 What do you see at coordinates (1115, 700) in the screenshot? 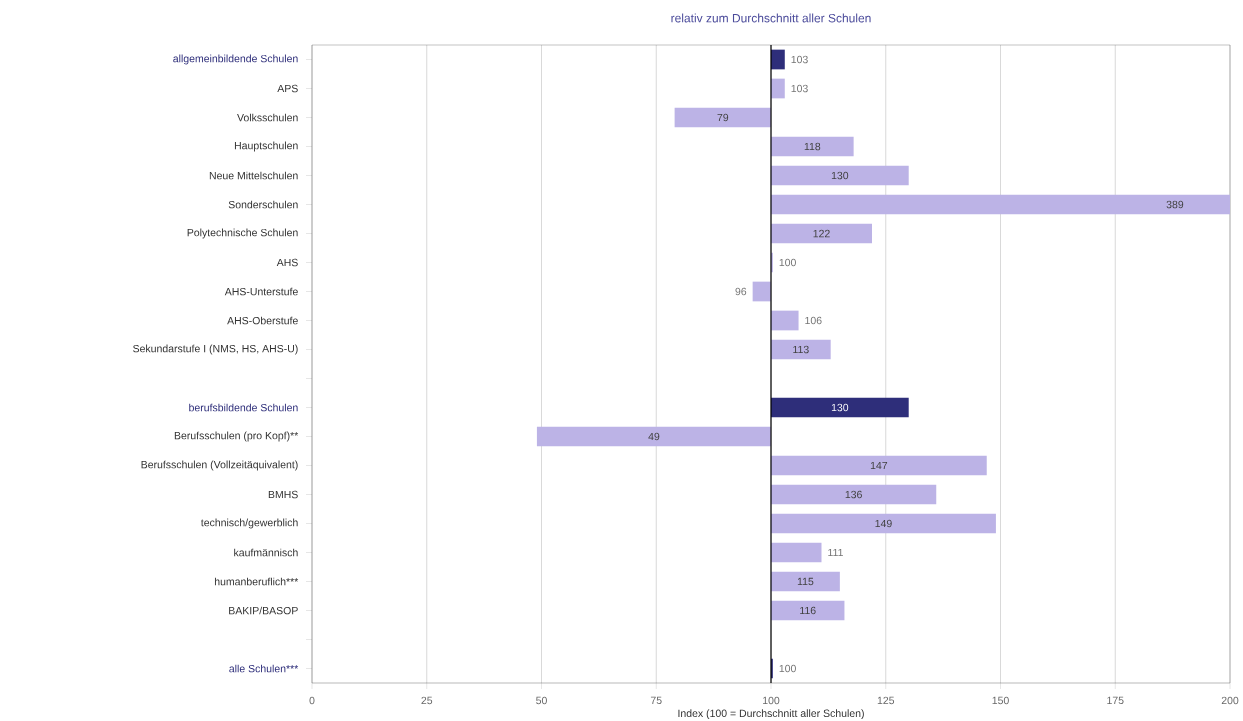
I see `x-tick-label: 175` at bounding box center [1115, 700].